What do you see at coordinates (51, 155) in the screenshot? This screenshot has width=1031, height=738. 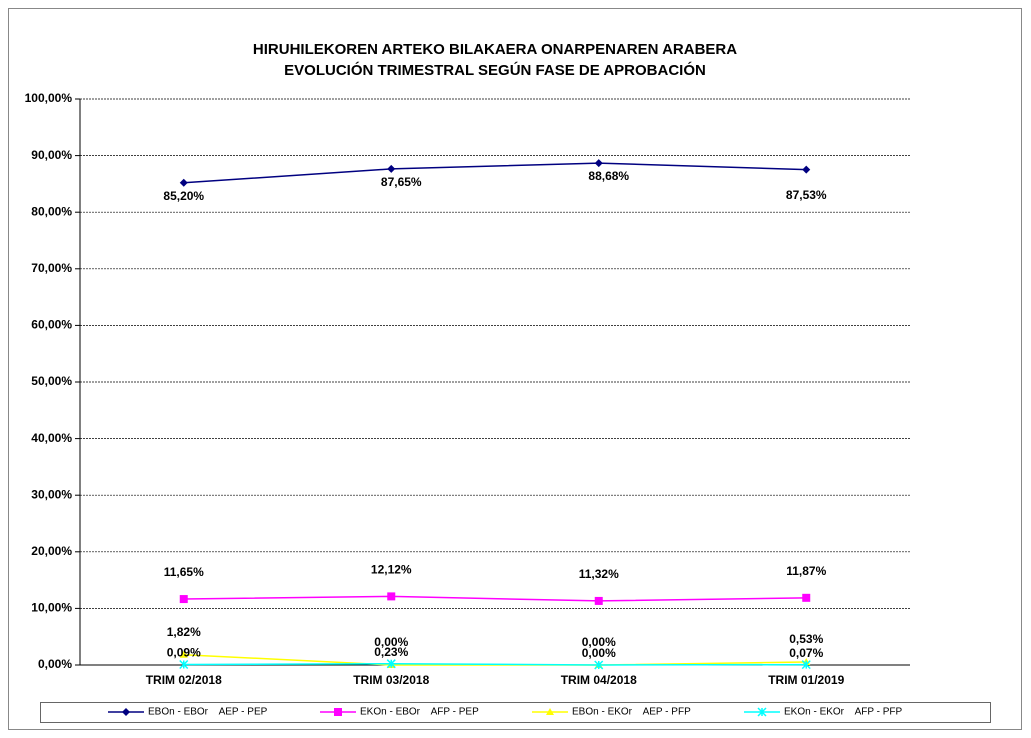 I see `y-tick-label: 90,00%` at bounding box center [51, 155].